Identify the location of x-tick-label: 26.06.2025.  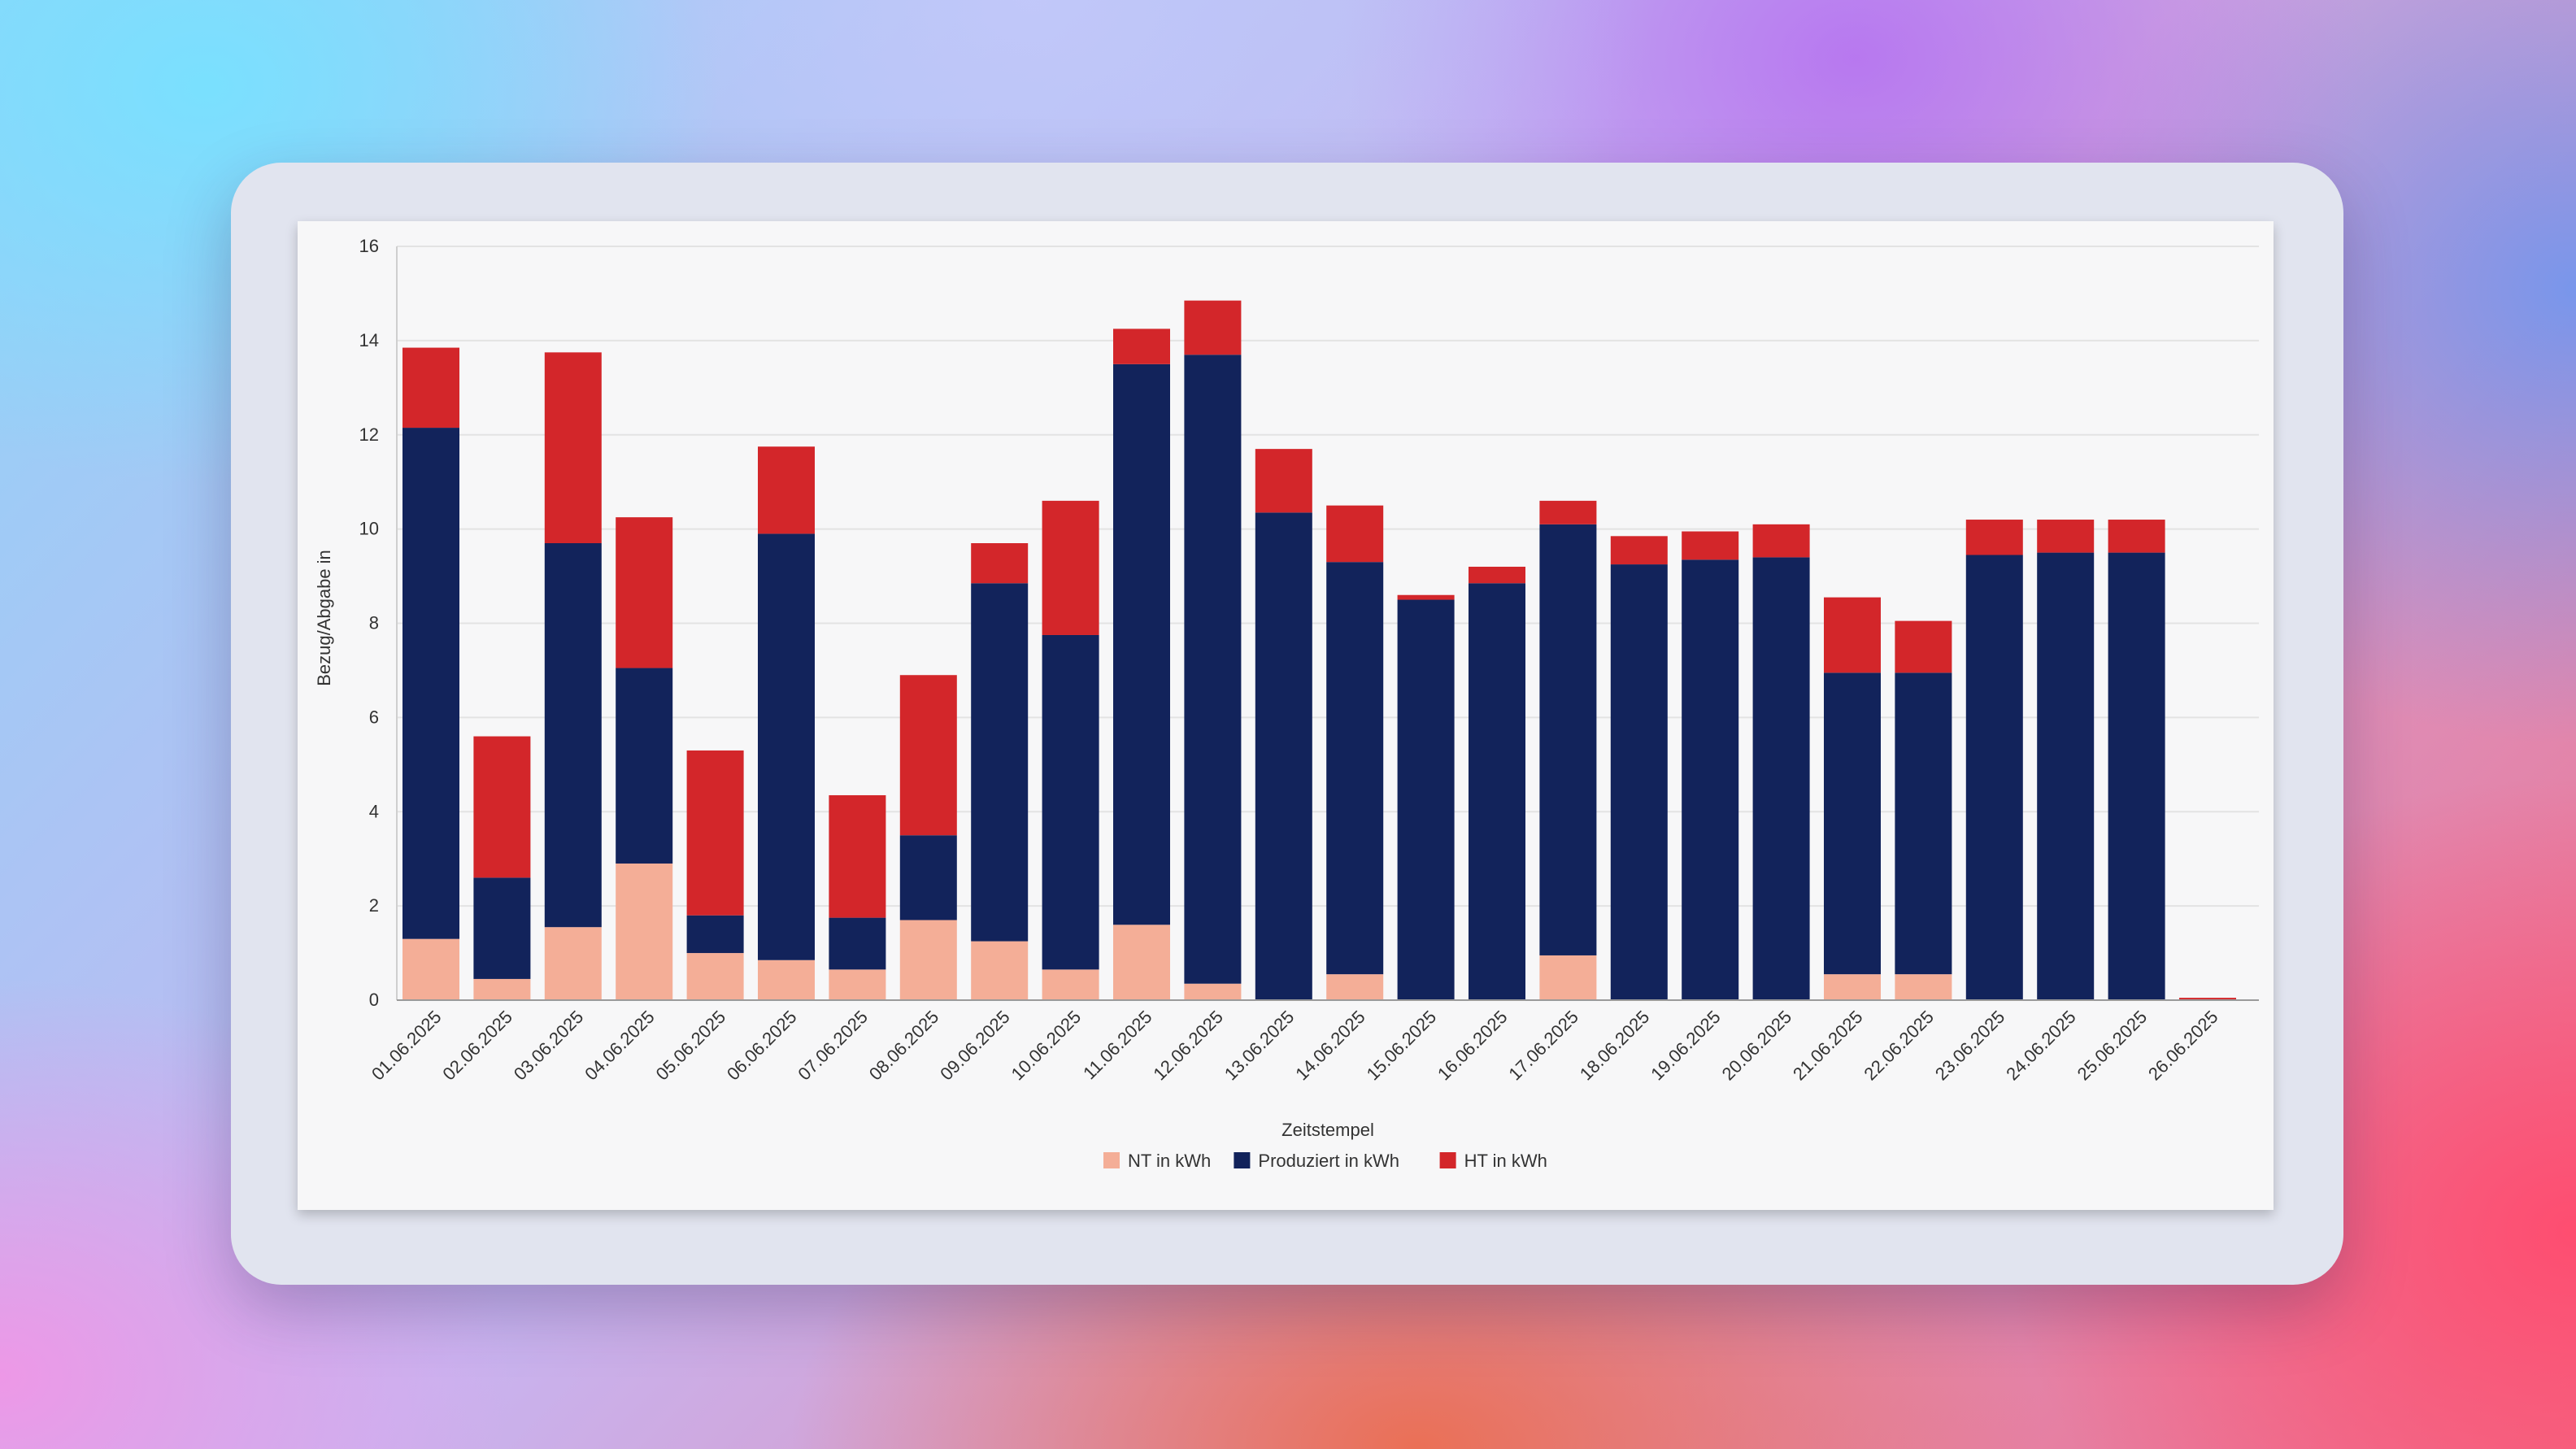
(2183, 1046).